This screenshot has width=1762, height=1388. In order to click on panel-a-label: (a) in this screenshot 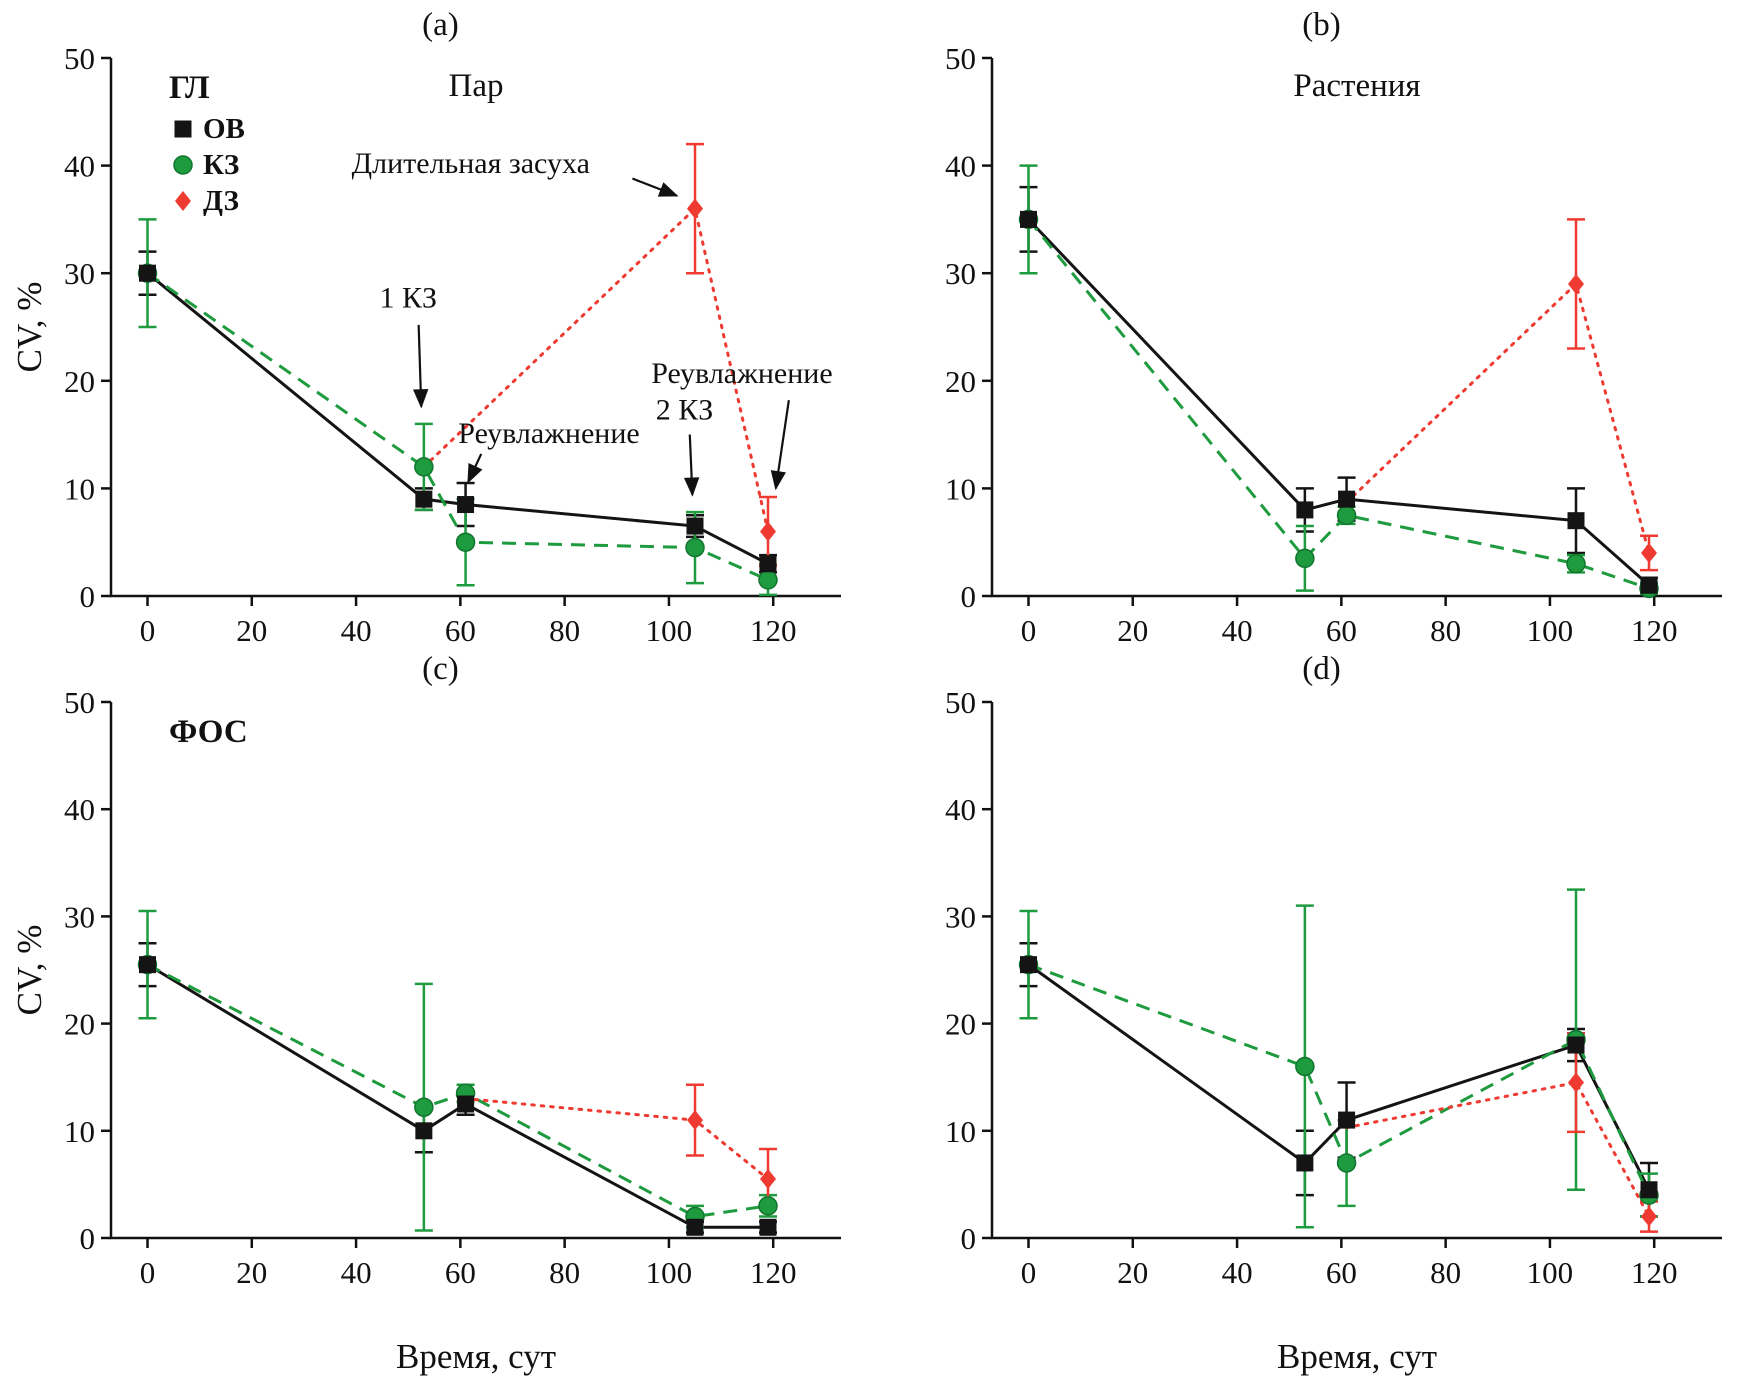, I will do `click(440, 25)`.